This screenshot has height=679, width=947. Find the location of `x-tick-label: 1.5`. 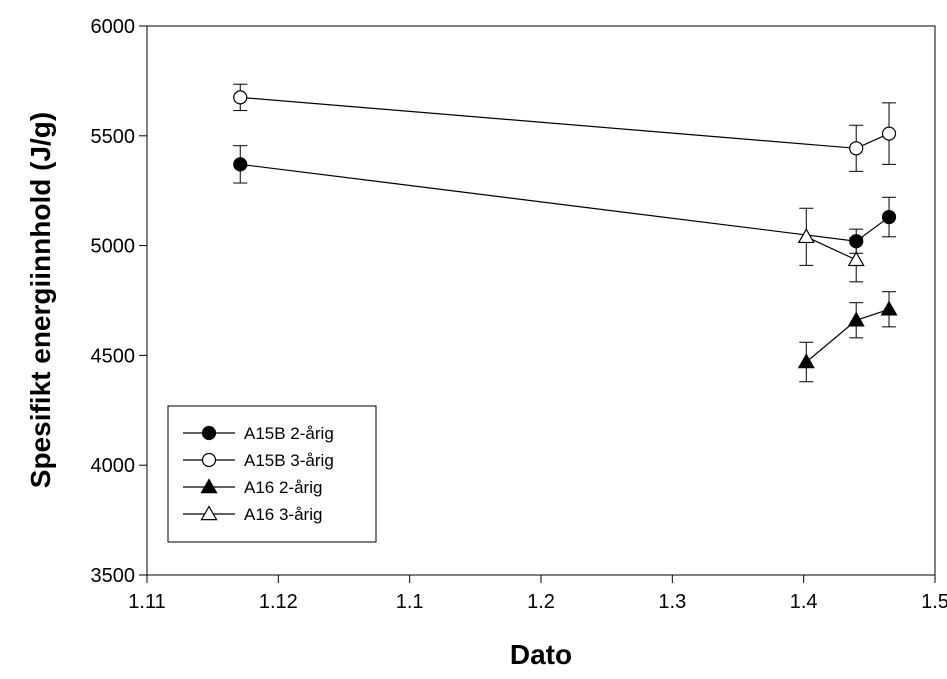

x-tick-label: 1.5 is located at coordinates (934, 602).